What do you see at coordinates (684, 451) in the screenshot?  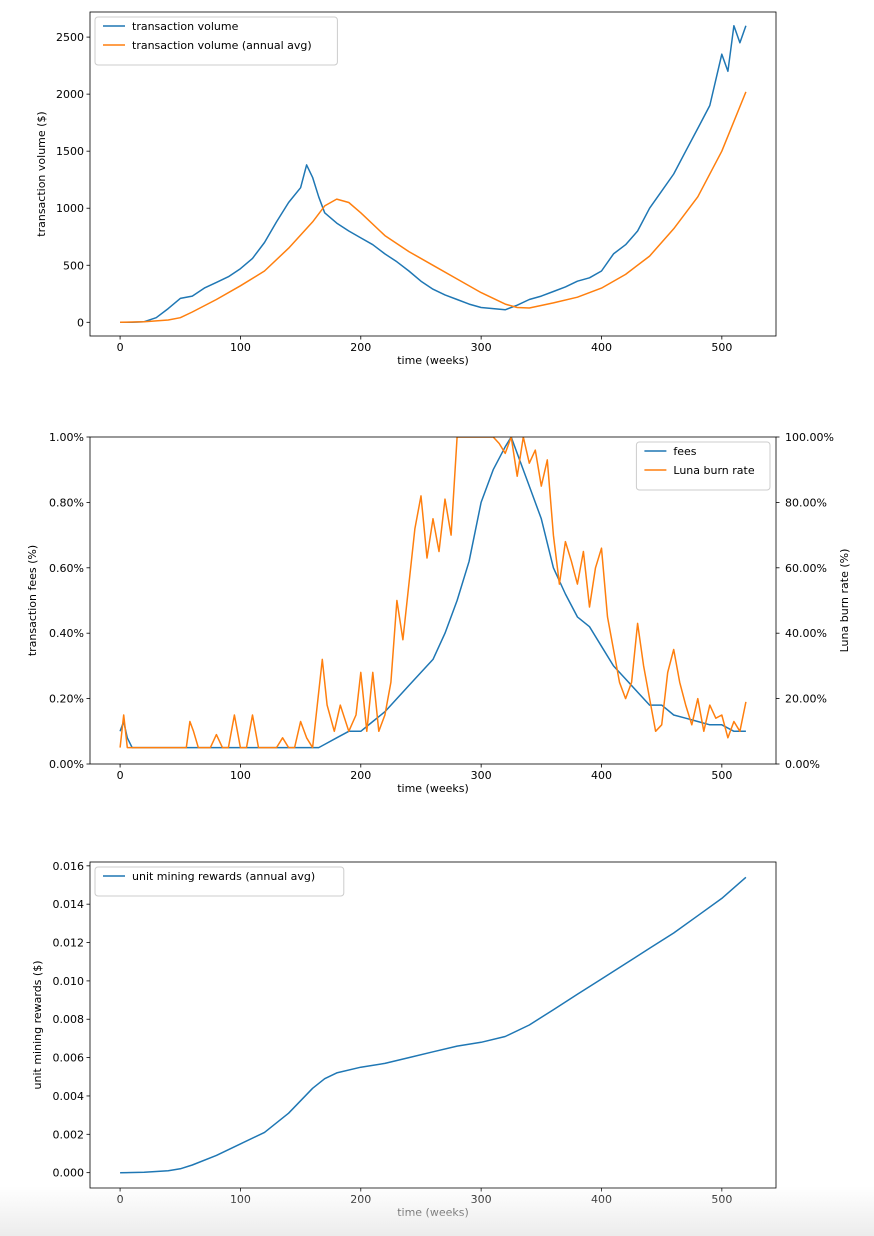 I see `legend-label: fees` at bounding box center [684, 451].